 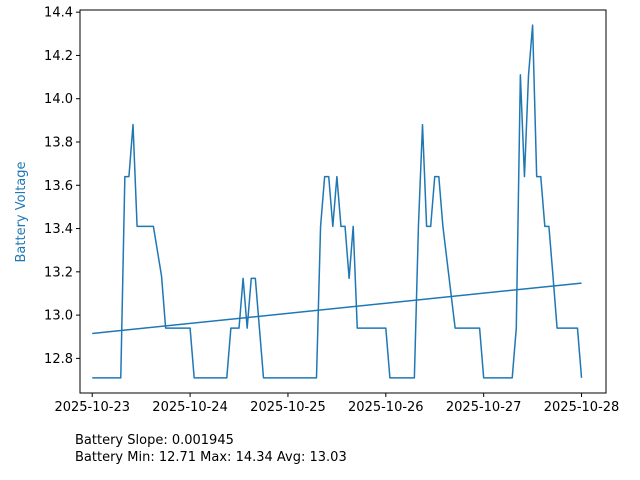 What do you see at coordinates (190, 407) in the screenshot?
I see `x-tick-label: 2025-10-24` at bounding box center [190, 407].